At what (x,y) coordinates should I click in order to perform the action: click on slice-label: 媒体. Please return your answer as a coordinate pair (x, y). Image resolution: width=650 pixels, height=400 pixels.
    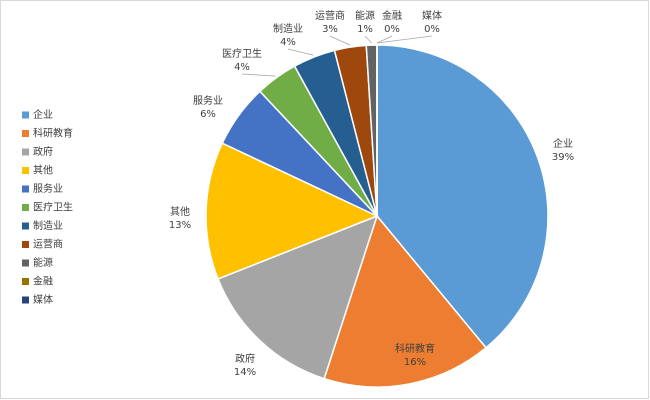
    Looking at the image, I should click on (432, 16).